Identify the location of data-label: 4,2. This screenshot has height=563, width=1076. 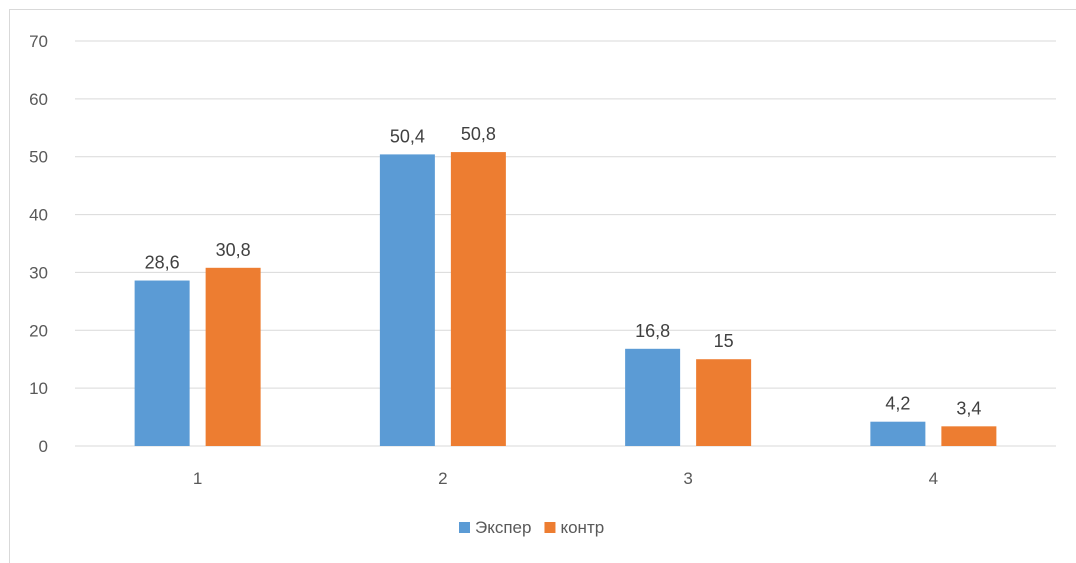
(897, 404).